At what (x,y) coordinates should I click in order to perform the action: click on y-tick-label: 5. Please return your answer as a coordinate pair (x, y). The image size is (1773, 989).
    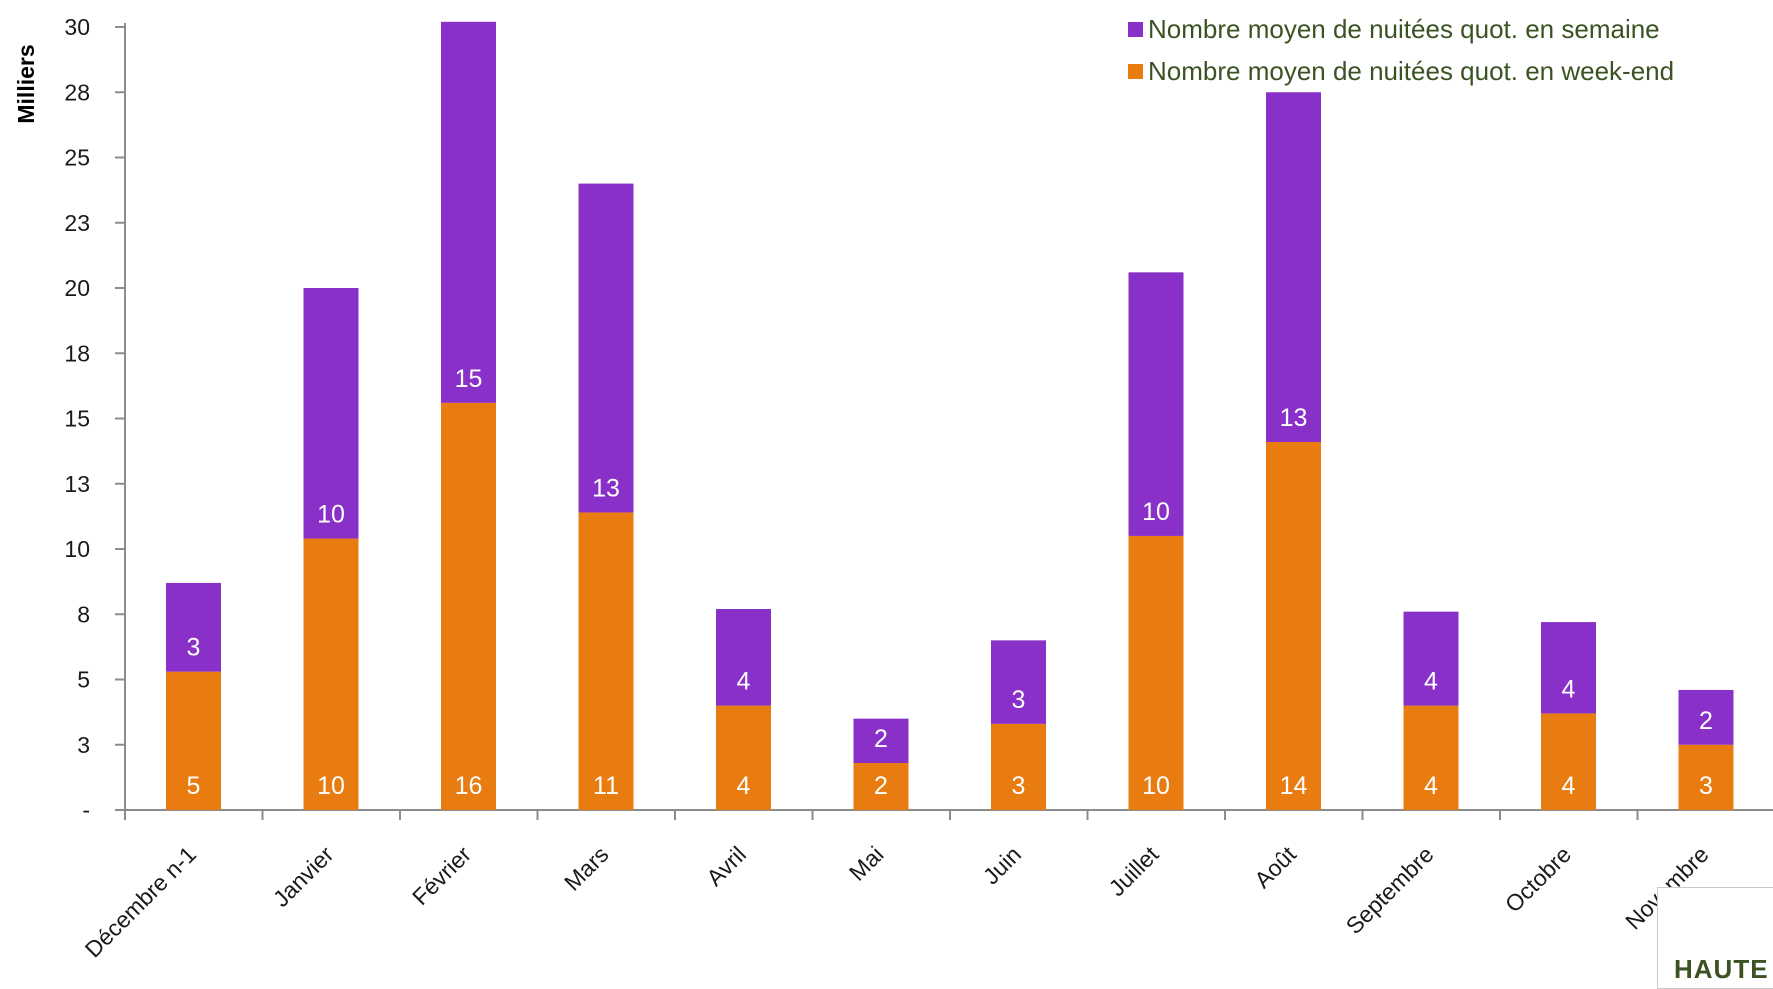
    Looking at the image, I should click on (83, 680).